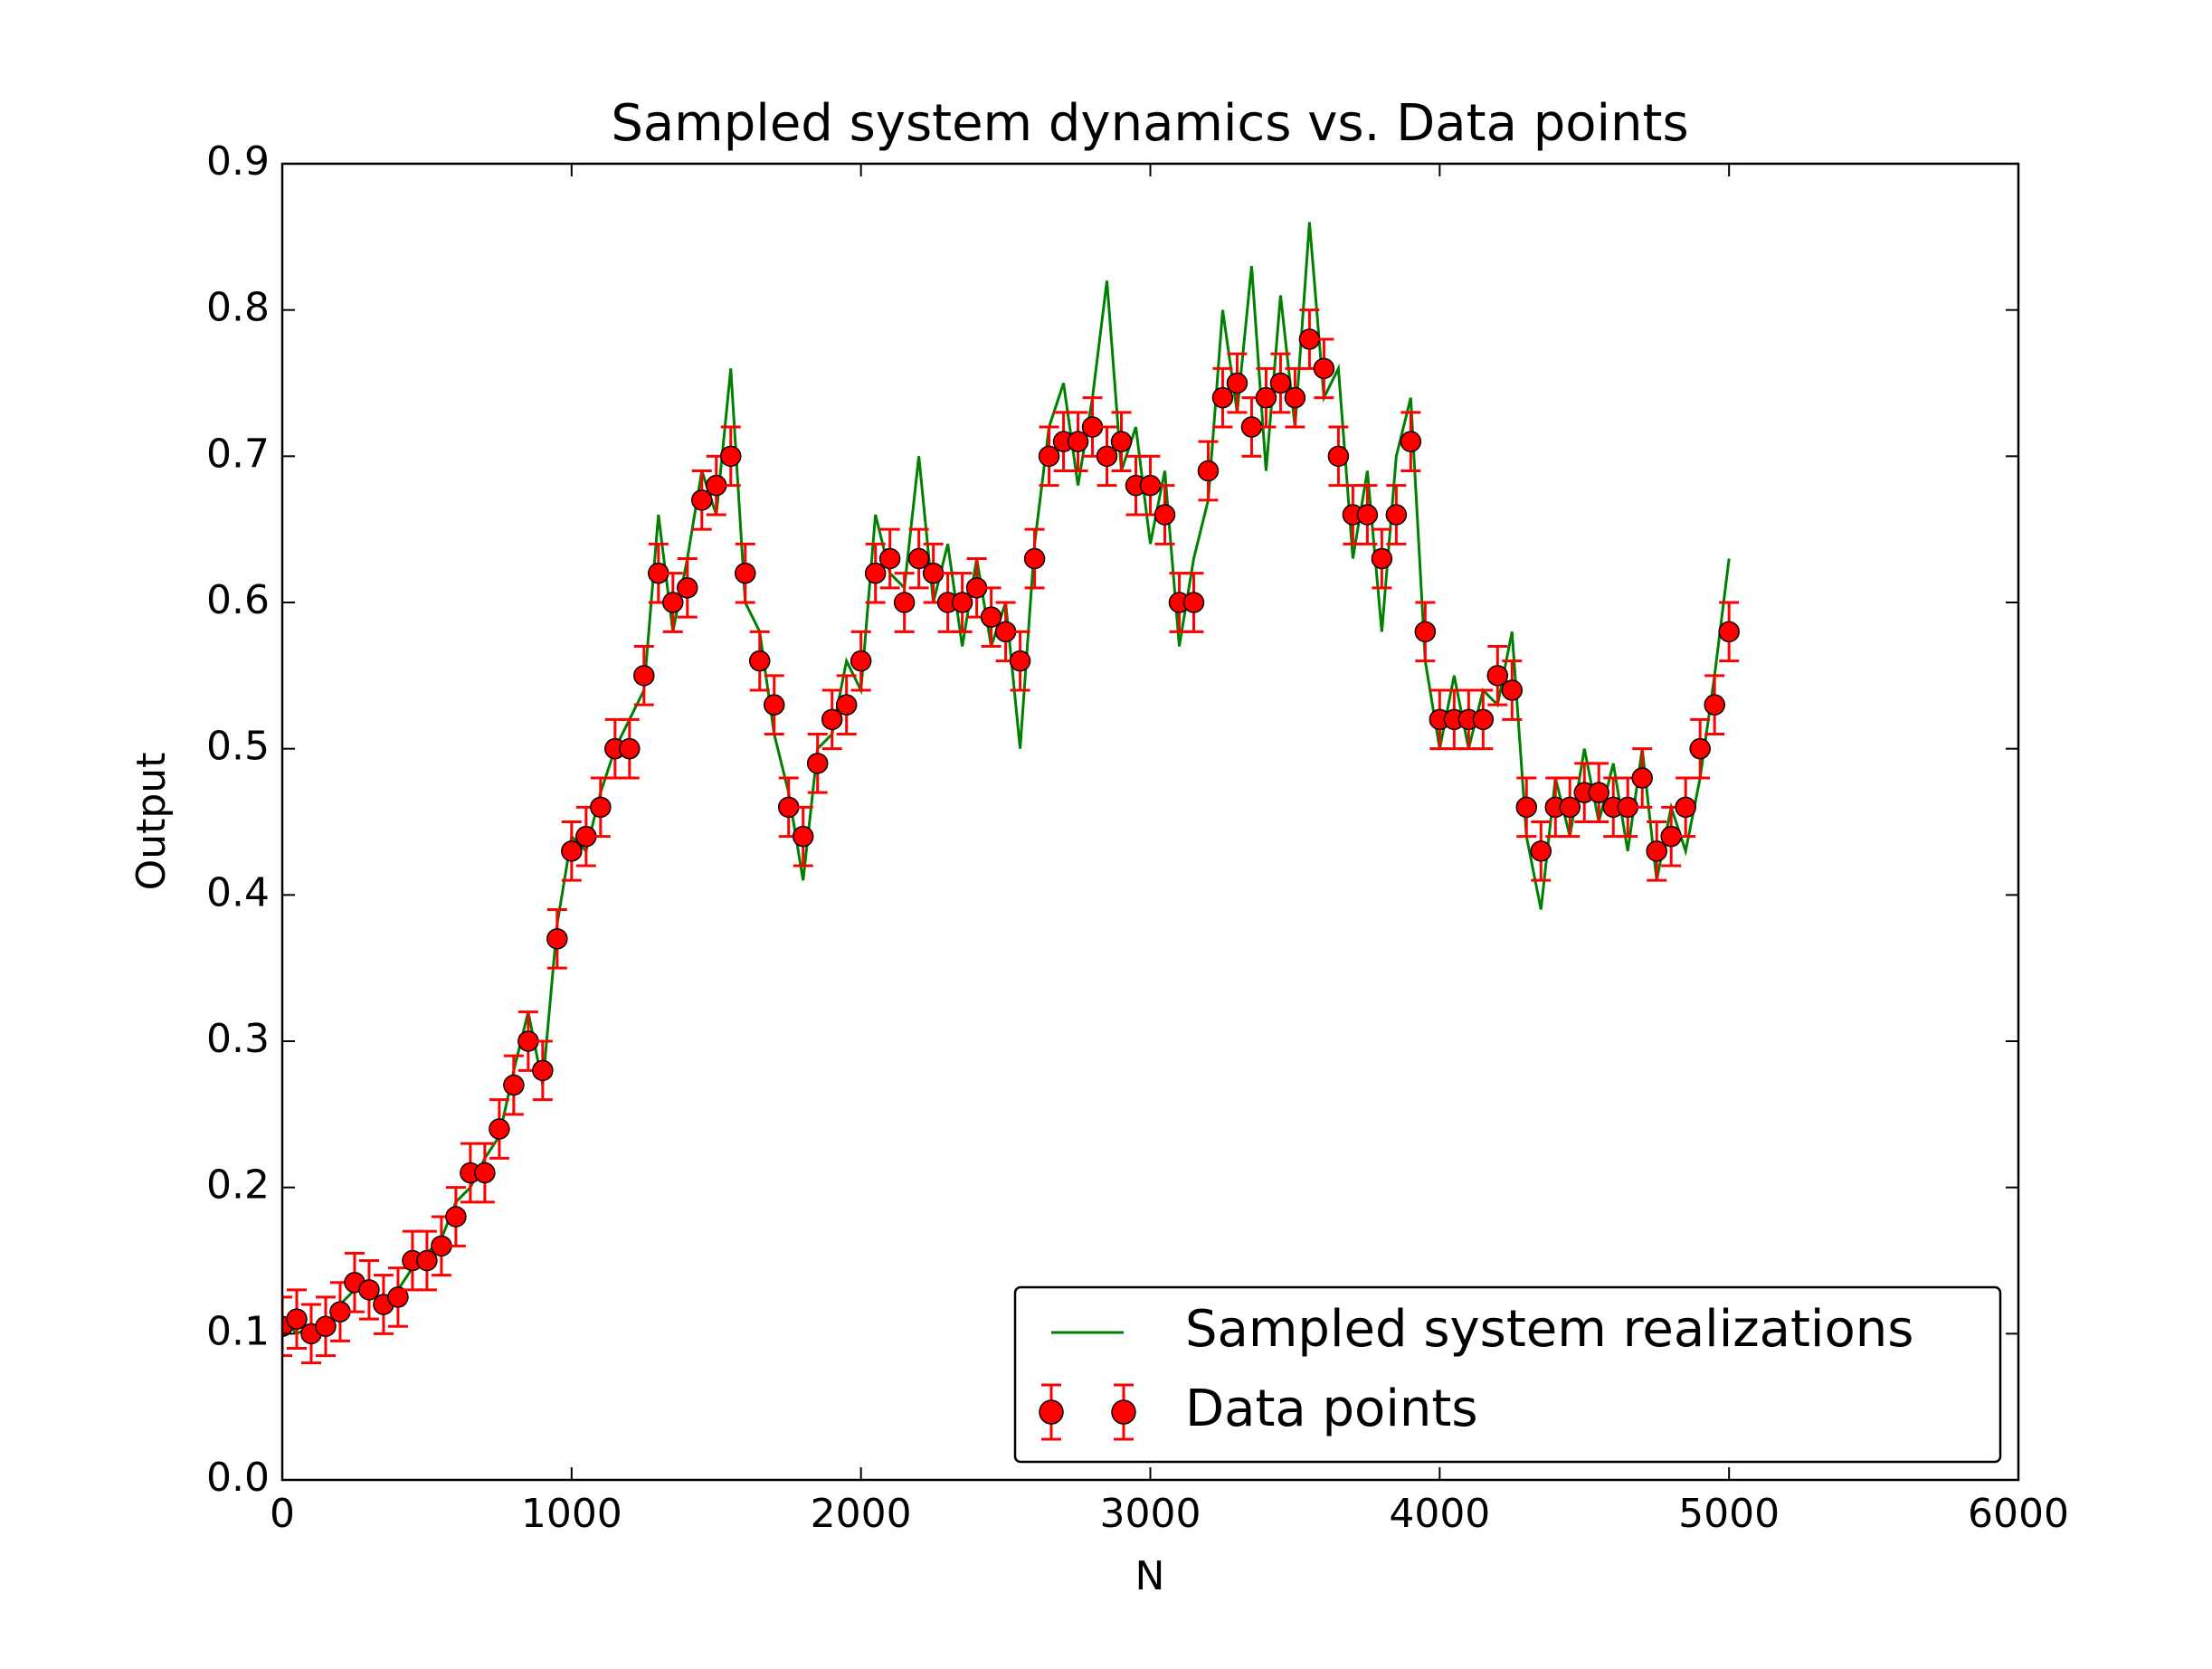  I want to click on legend-swatch, so click(1123, 1412).